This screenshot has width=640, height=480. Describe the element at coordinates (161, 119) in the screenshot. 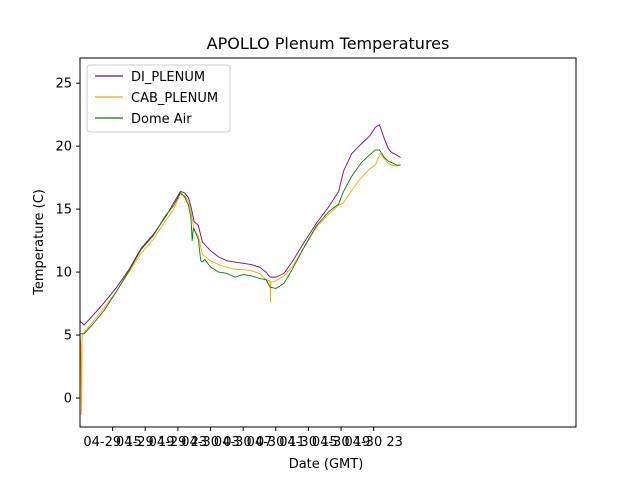

I see `legend-label: Dome Air` at that location.